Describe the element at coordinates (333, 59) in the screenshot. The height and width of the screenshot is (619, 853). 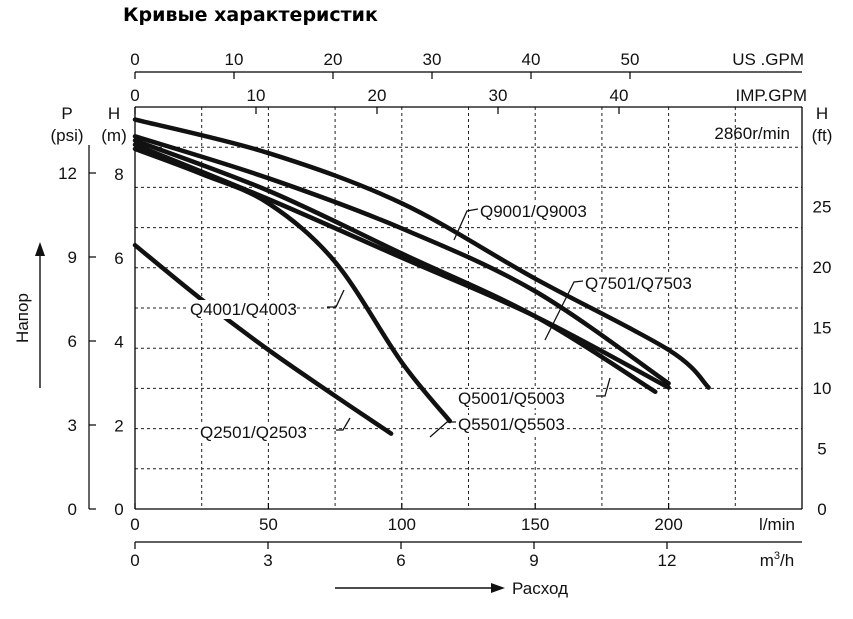
I see `us-gpm-tick-label: 20` at that location.